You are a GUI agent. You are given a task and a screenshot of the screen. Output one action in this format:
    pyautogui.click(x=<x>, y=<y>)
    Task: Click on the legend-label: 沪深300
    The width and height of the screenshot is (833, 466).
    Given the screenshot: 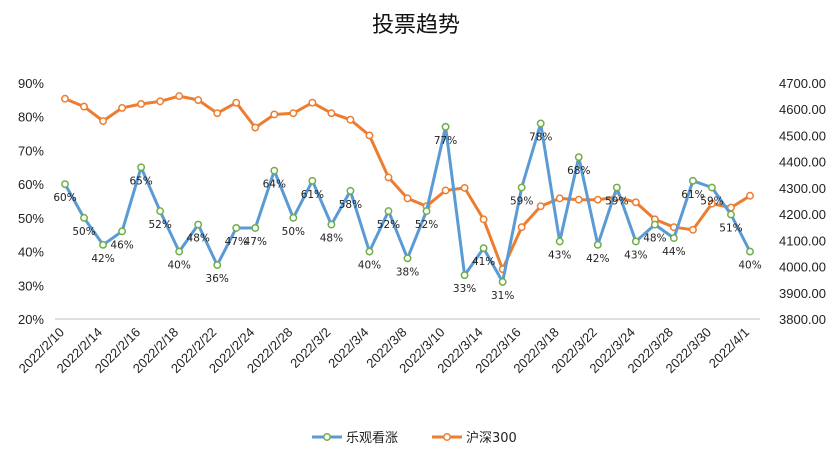 What is the action you would take?
    pyautogui.click(x=491, y=438)
    